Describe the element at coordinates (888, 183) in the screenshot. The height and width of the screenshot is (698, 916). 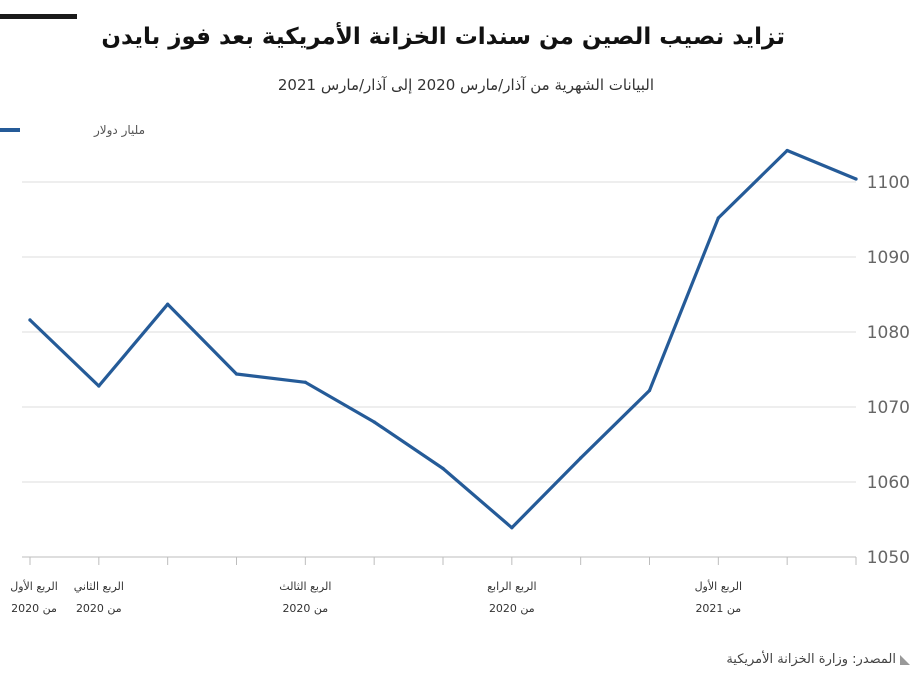
I see `y-tick-label: 1100` at that location.